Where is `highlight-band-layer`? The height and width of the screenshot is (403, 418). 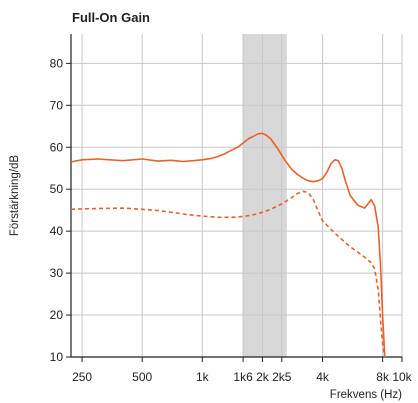 highlight-band-layer is located at coordinates (265, 195).